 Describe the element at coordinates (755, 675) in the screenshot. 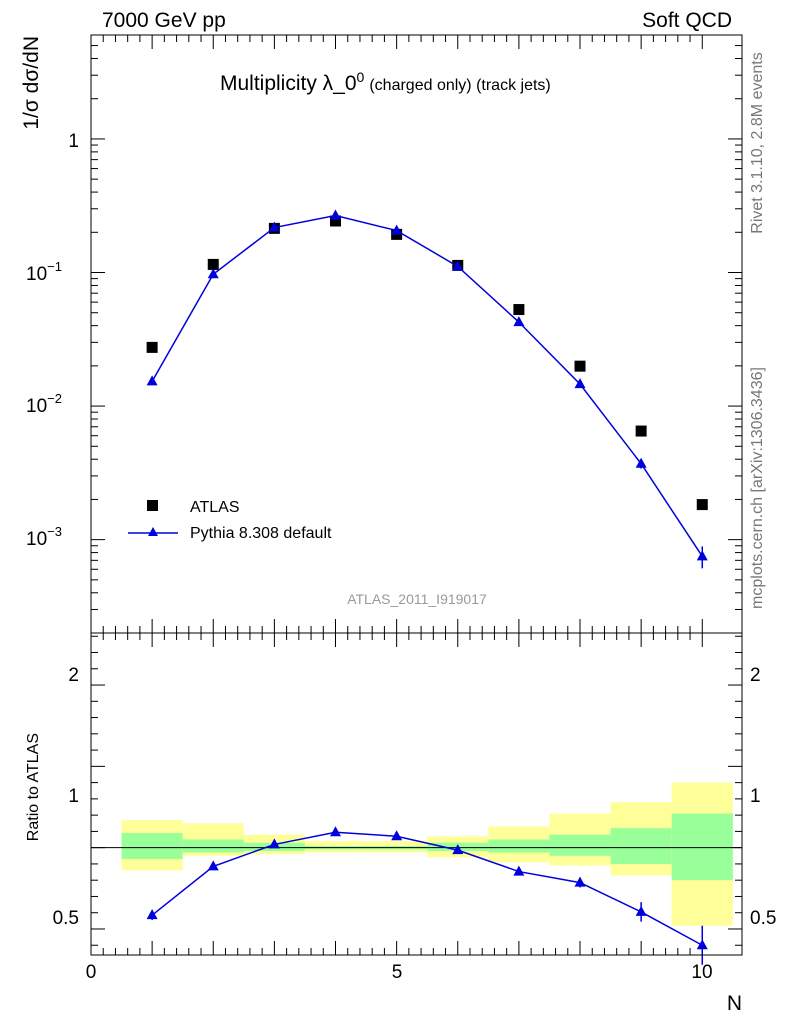

I see `ratio-ytick-2-right: 2` at that location.